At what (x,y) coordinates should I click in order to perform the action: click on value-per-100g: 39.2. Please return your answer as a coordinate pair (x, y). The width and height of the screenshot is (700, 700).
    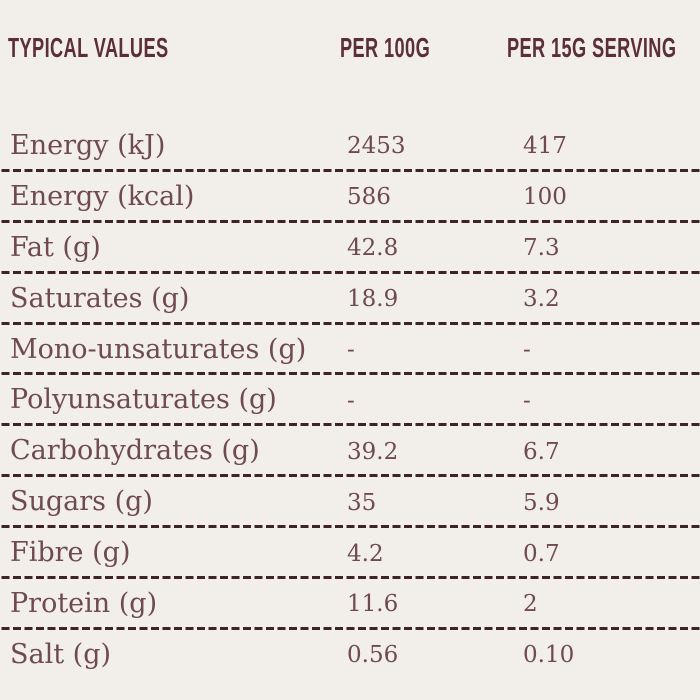
    Looking at the image, I should click on (373, 451).